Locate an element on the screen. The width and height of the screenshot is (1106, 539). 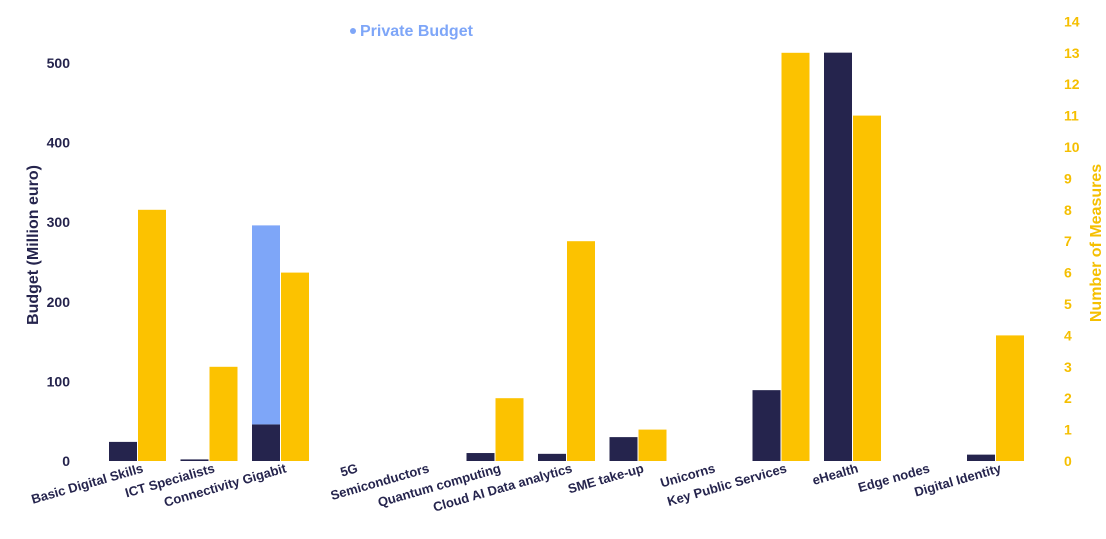
bar-public-budget-ict-specialists is located at coordinates (194, 460).